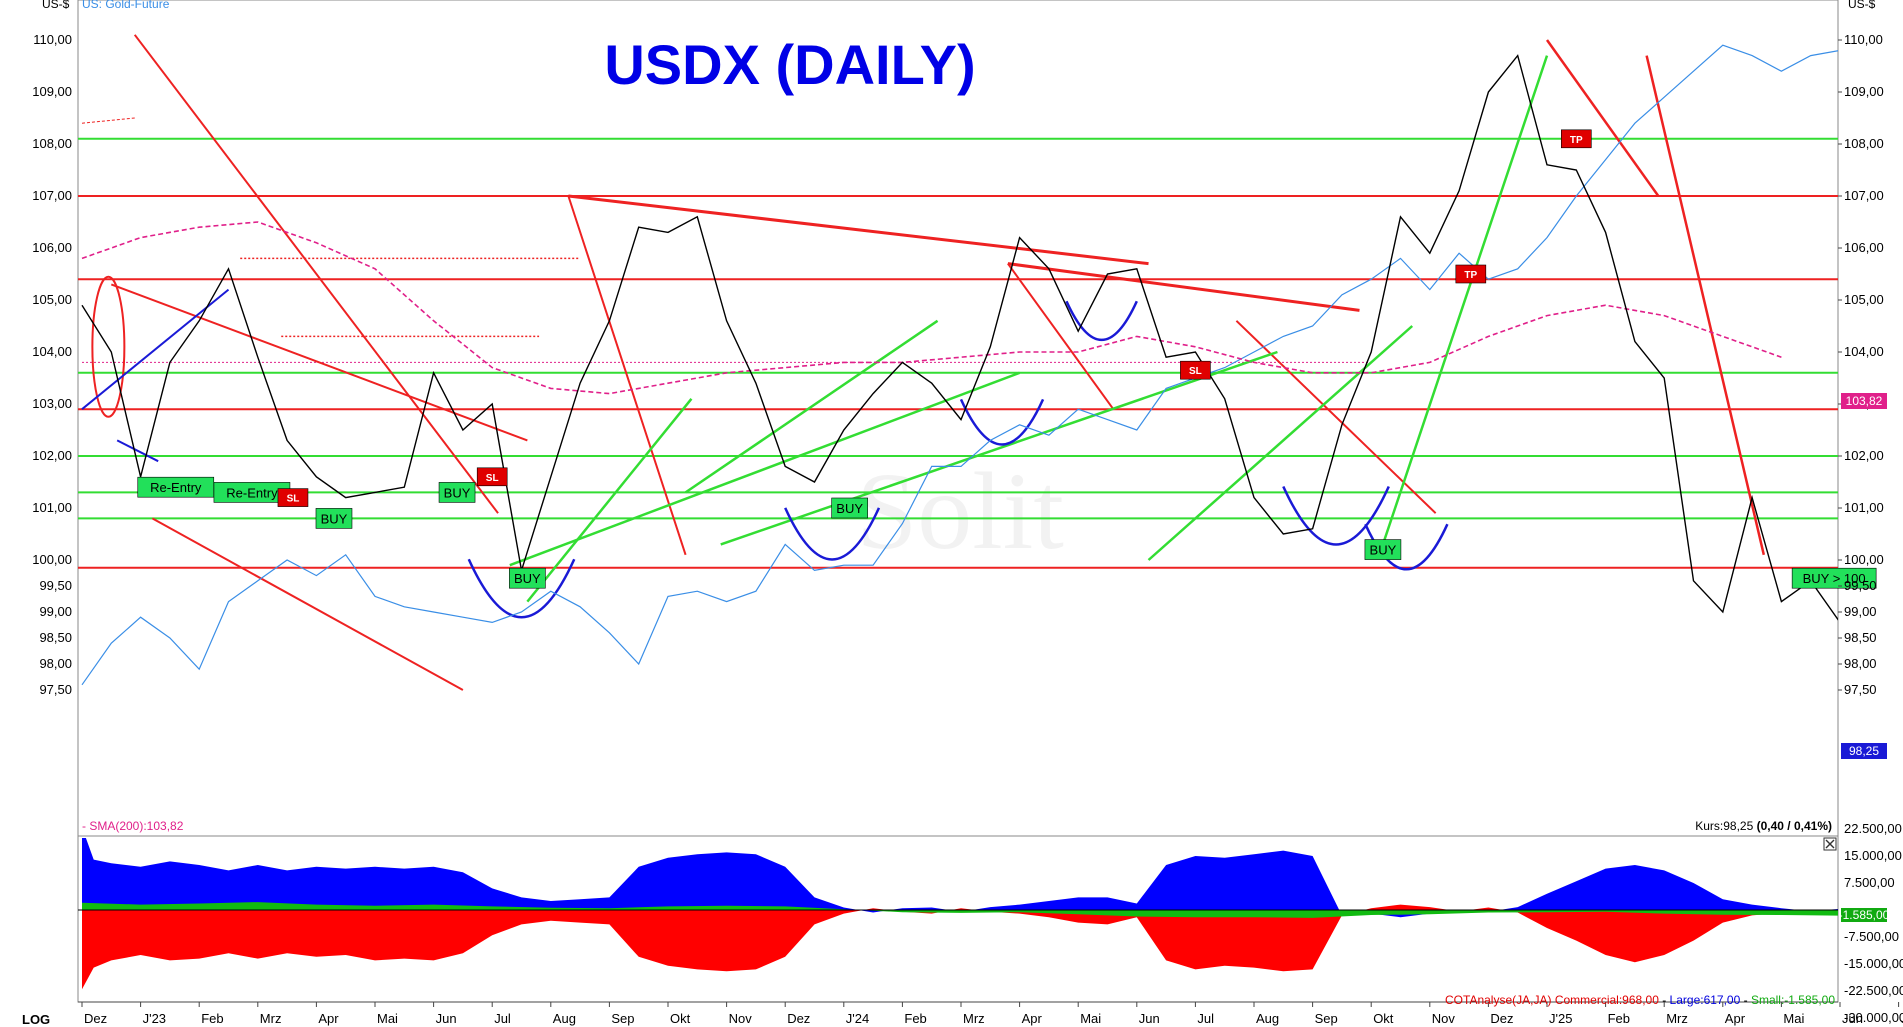 This screenshot has width=1903, height=1027. What do you see at coordinates (564, 1018) in the screenshot?
I see `x-tick-label: Aug` at bounding box center [564, 1018].